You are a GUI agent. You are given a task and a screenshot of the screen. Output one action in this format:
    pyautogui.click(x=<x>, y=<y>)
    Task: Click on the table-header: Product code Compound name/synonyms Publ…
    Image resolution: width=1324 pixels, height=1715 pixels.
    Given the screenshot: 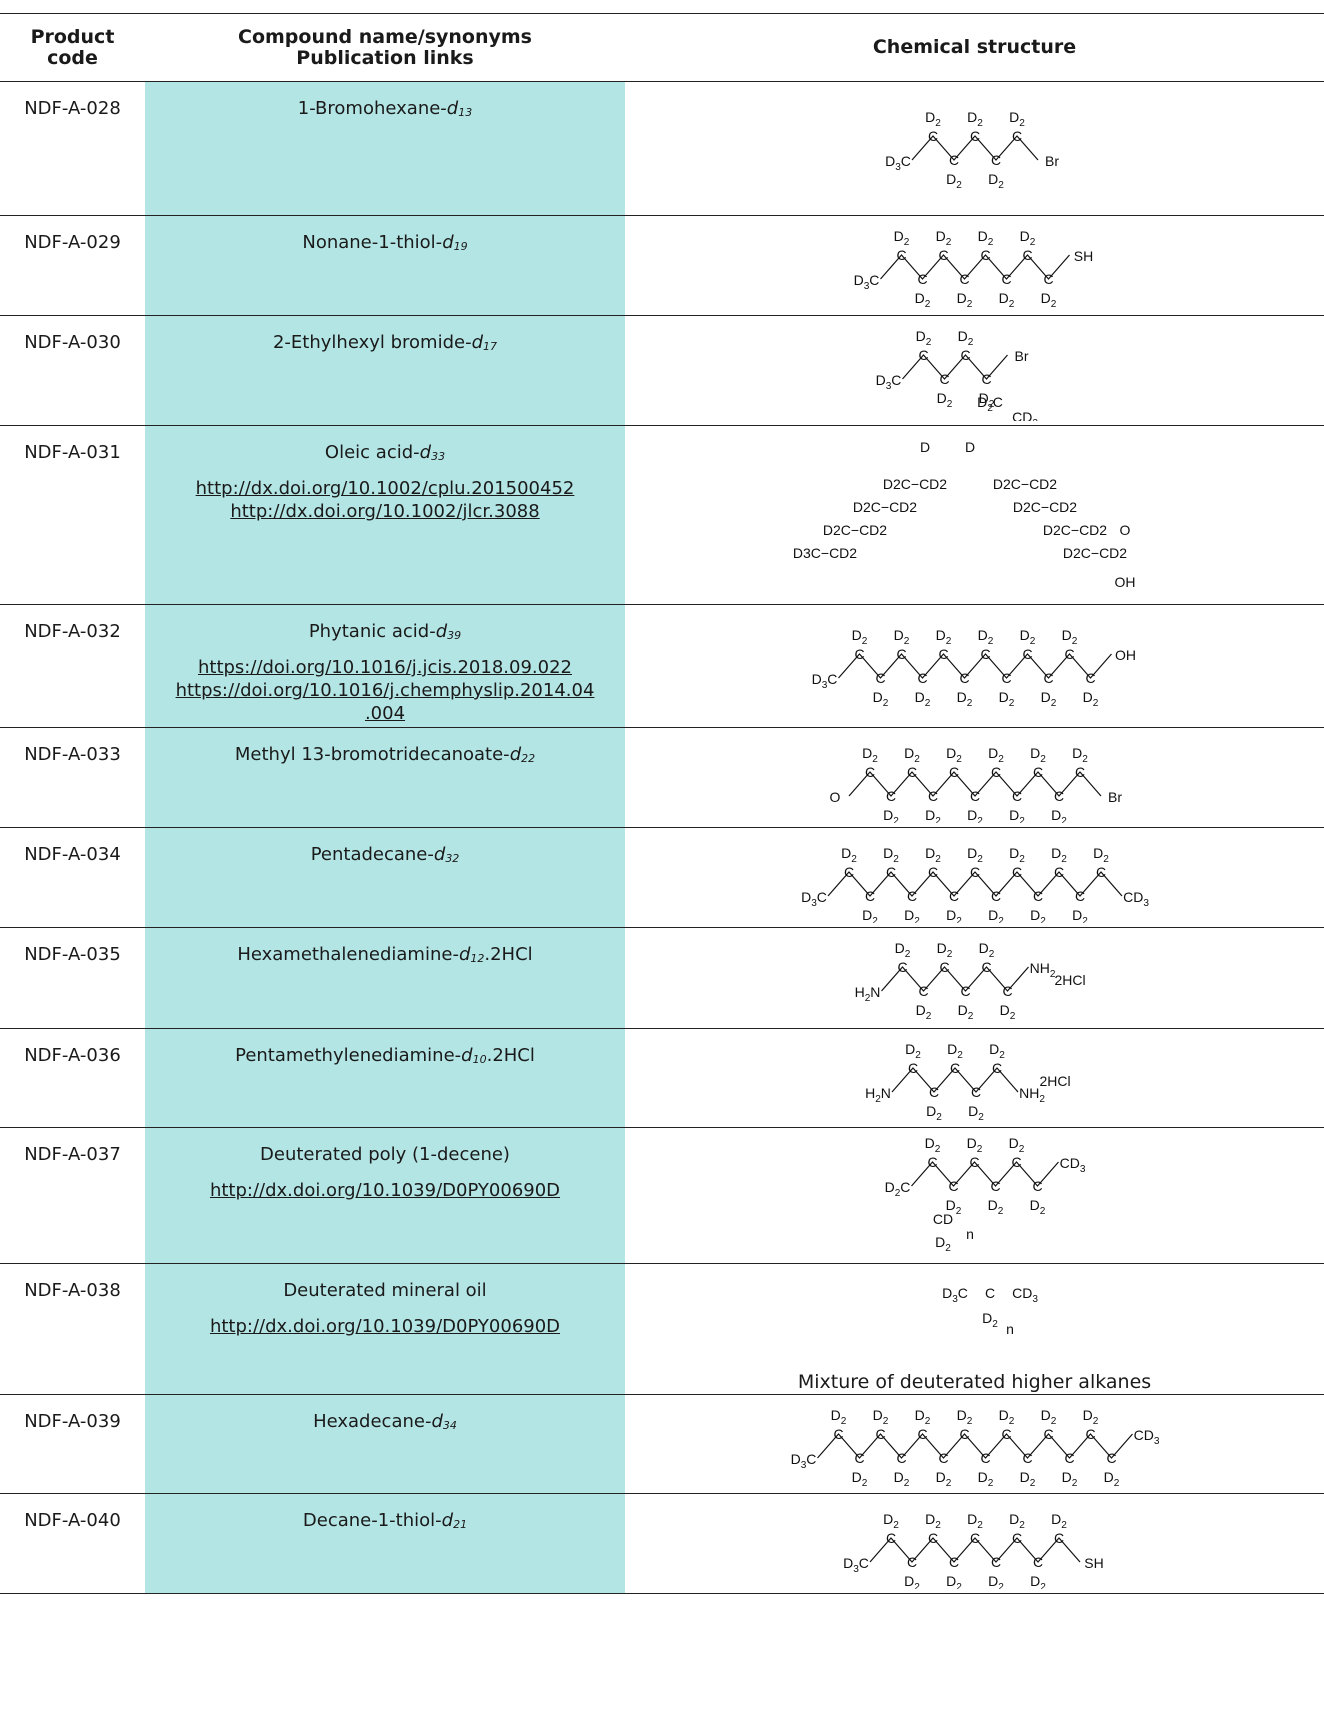 What is the action you would take?
    pyautogui.click(x=662, y=48)
    